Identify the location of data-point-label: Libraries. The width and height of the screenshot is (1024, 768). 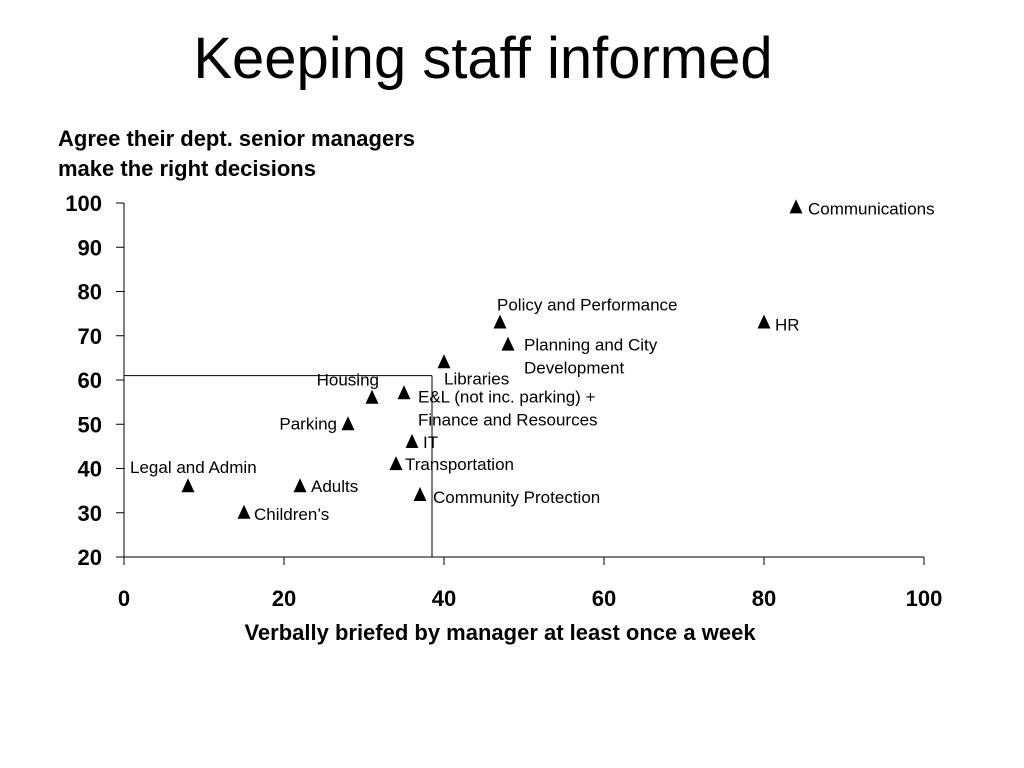
(476, 378).